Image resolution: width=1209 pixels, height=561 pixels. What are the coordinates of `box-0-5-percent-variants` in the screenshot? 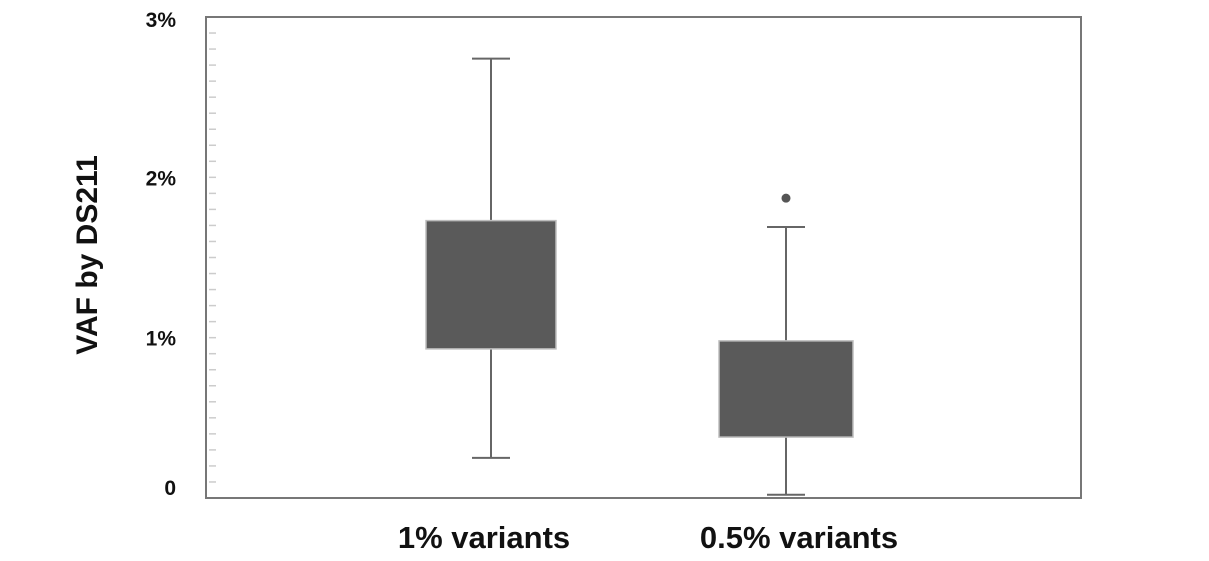 It's located at (786, 344).